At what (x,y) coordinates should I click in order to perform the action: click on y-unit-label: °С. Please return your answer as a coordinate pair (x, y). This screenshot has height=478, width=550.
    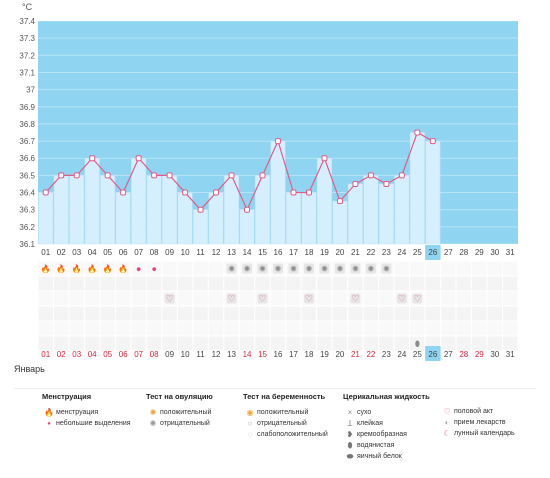
    Looking at the image, I should click on (27, 7).